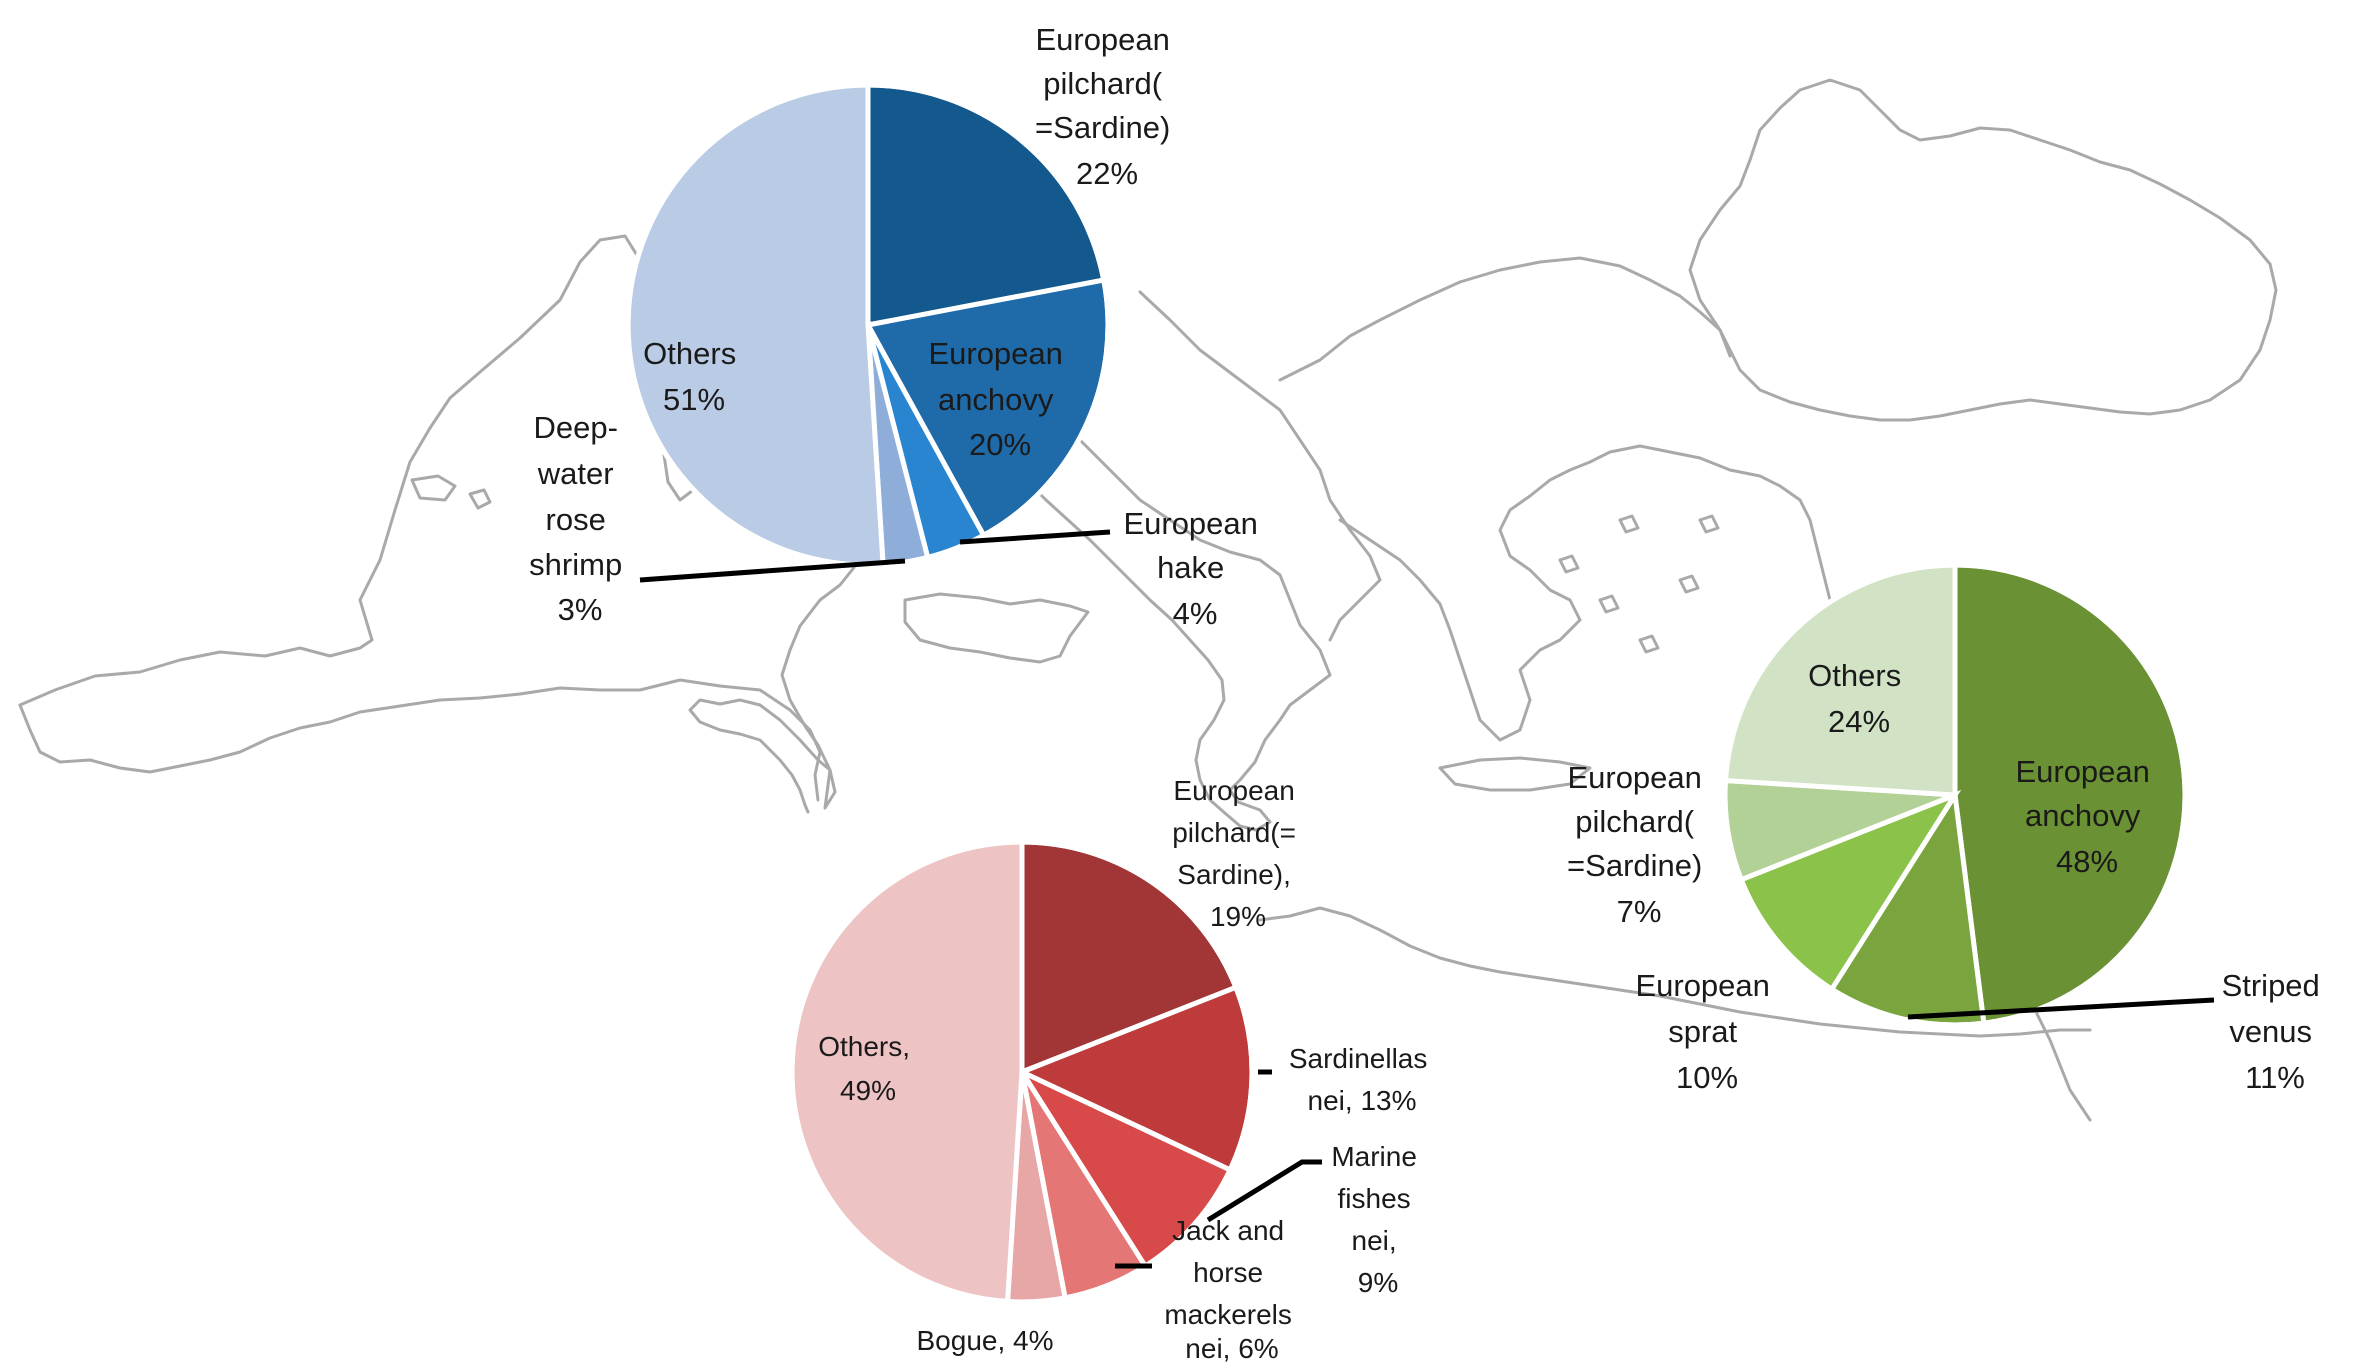 The width and height of the screenshot is (2376, 1367). What do you see at coordinates (1639, 844) in the screenshot?
I see `label-eastern-sardine: European pilchard( =Sardine) 7%` at bounding box center [1639, 844].